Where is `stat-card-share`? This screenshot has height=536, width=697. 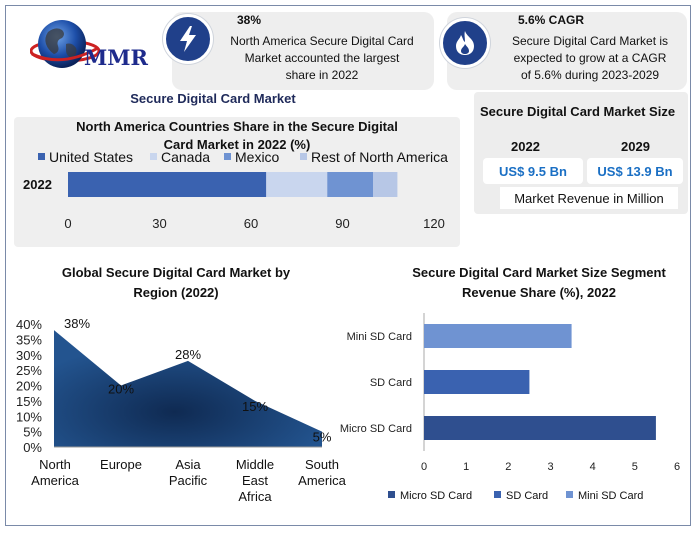 stat-card-share is located at coordinates (303, 51).